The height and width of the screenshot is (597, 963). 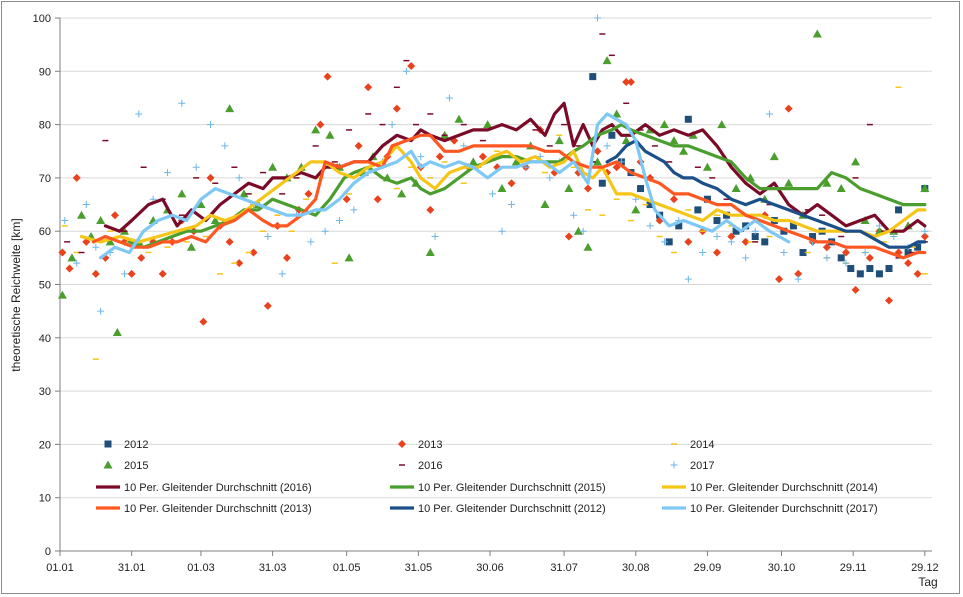 What do you see at coordinates (702, 466) in the screenshot?
I see `legend-label: 2017` at bounding box center [702, 466].